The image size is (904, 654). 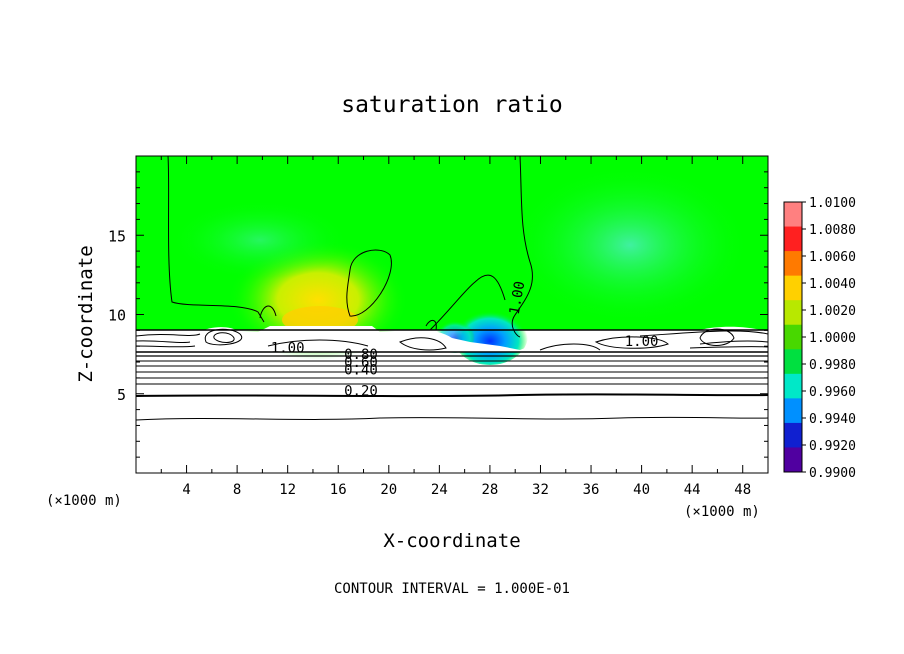 I want to click on contour-label: 0.20, so click(x=361, y=391).